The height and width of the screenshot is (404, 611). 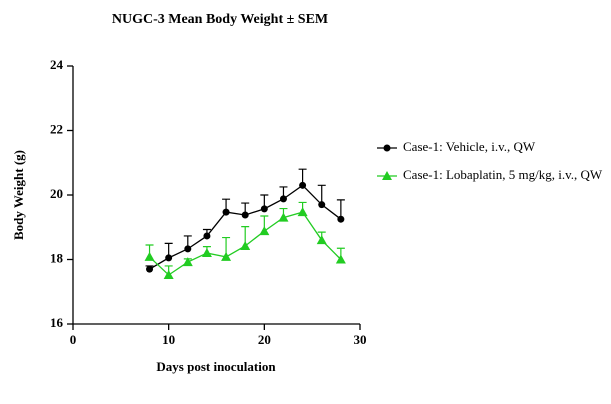 What do you see at coordinates (220, 19) in the screenshot?
I see `chart-title: NUGC-3 Mean Body Weight ± SEM` at bounding box center [220, 19].